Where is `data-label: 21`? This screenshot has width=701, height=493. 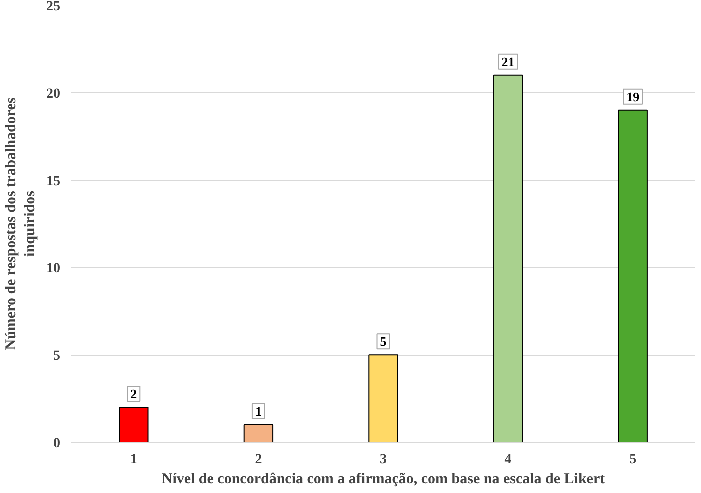
data-label: 21 is located at coordinates (508, 62).